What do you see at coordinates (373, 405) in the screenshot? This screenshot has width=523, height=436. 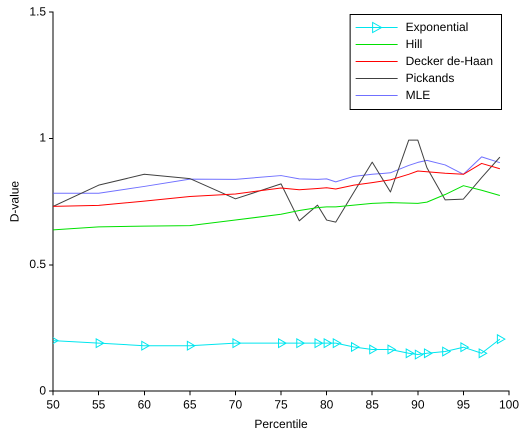 I see `x-tick-label: 85` at bounding box center [373, 405].